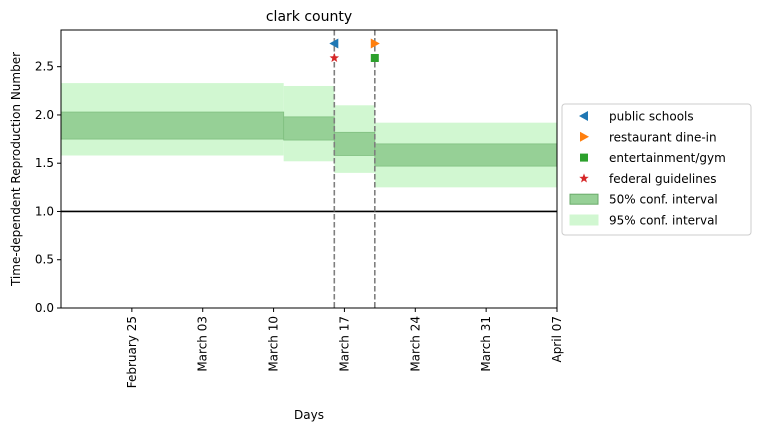  Describe the element at coordinates (486, 344) in the screenshot. I see `x-tick-label: March 31` at that location.